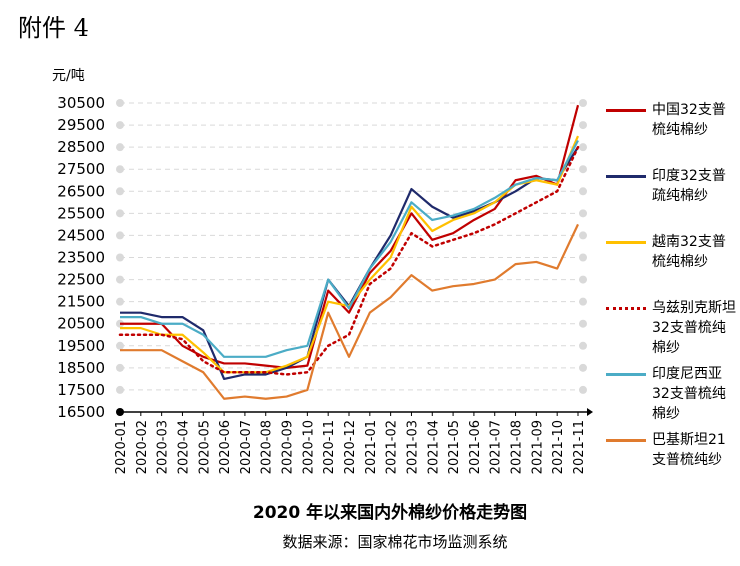  Describe the element at coordinates (496, 447) in the screenshot. I see `x-tick-label: 2021-07` at that location.